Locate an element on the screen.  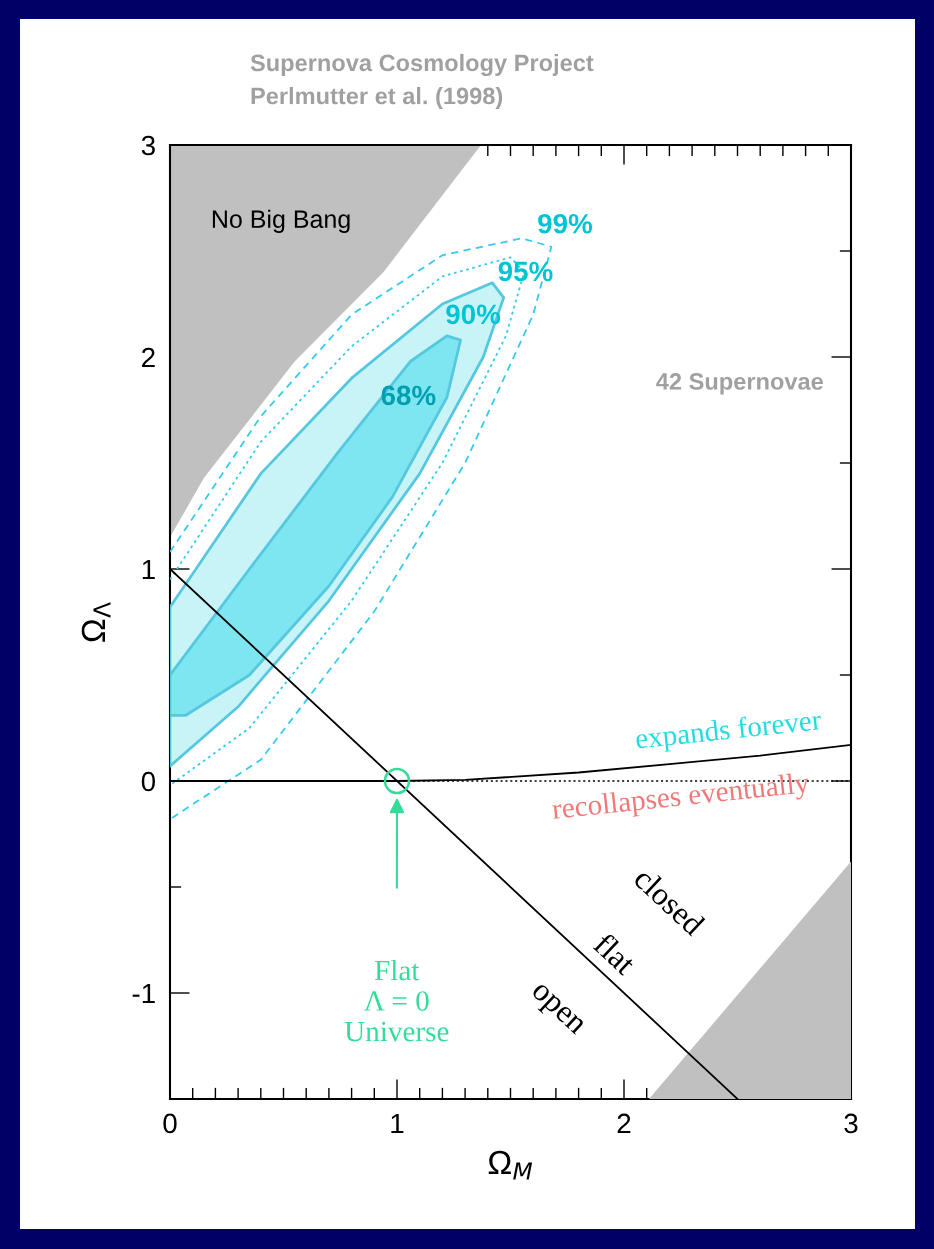
x-axis-title: Ω$_{M}$ is located at coordinates (510, 1165).